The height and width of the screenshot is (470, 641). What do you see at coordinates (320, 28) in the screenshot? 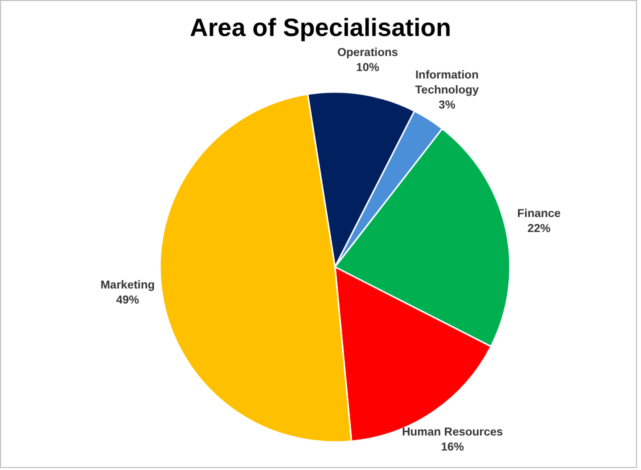
I see `chart-title: Area of Specialisation` at bounding box center [320, 28].